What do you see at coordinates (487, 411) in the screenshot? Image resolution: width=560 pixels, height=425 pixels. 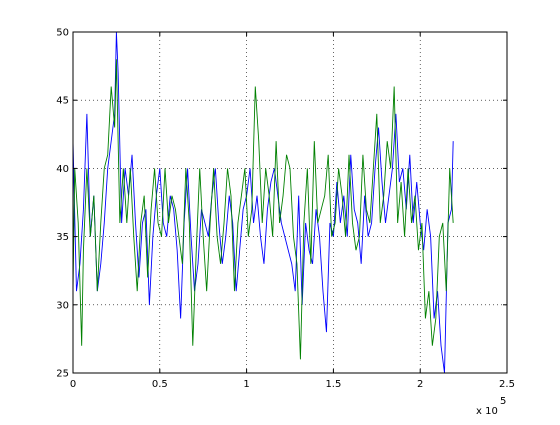 I see `x-multiplier-prefix: x 10` at bounding box center [487, 411].